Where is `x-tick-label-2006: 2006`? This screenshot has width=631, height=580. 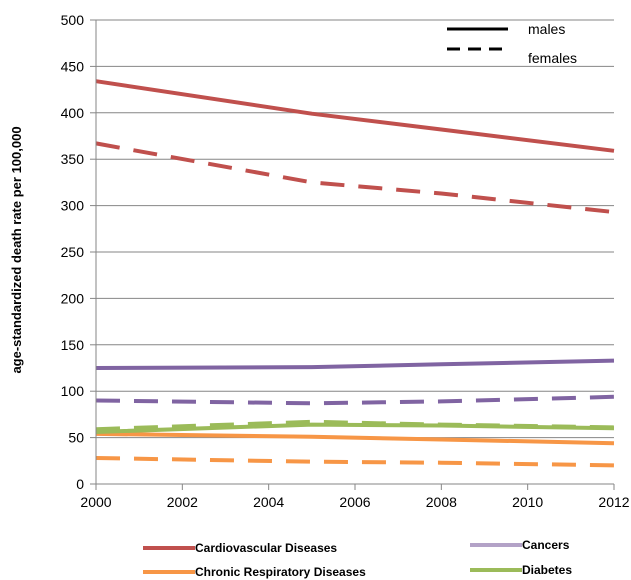 x-tick-label-2006: 2006 is located at coordinates (354, 502).